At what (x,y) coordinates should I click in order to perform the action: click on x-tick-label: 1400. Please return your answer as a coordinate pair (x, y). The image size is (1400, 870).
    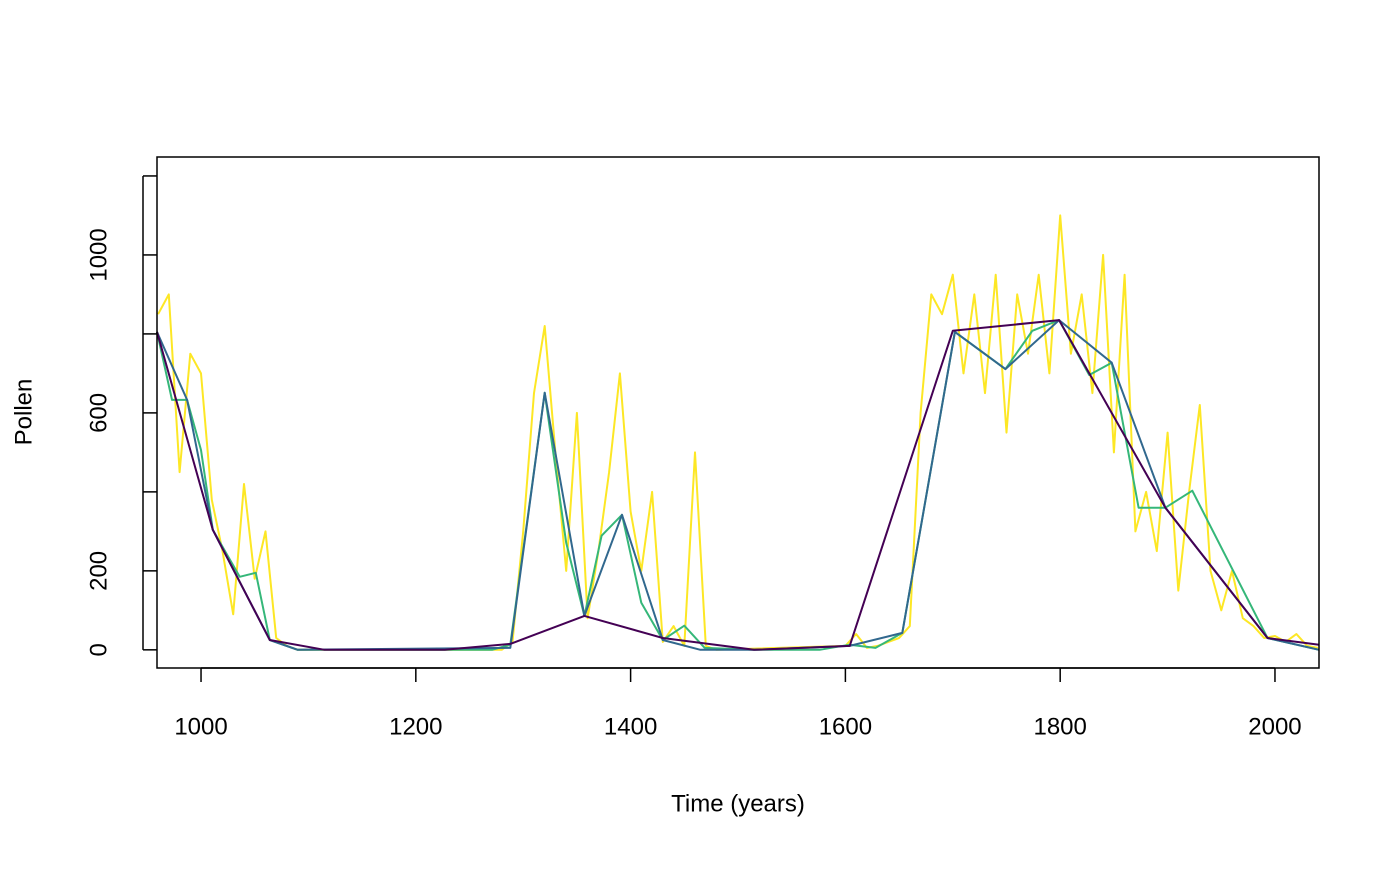
    Looking at the image, I should click on (630, 726).